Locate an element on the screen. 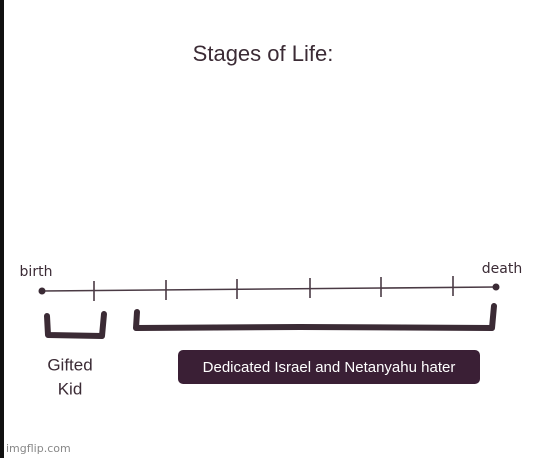  left-edge is located at coordinates (2, 229).